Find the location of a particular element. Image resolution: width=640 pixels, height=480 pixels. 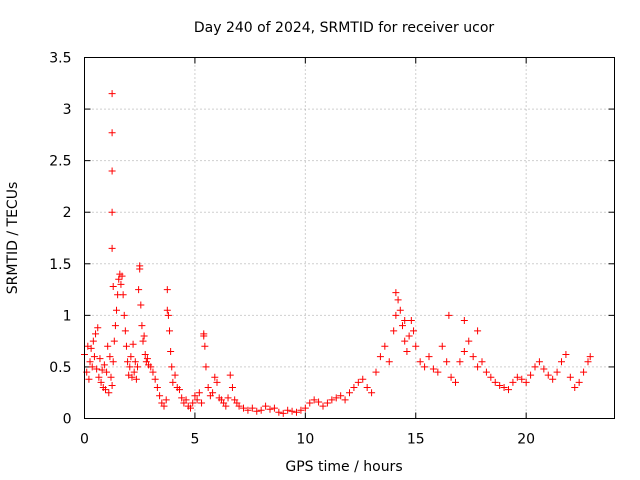

y-tick-label: 0 is located at coordinates (67, 420).